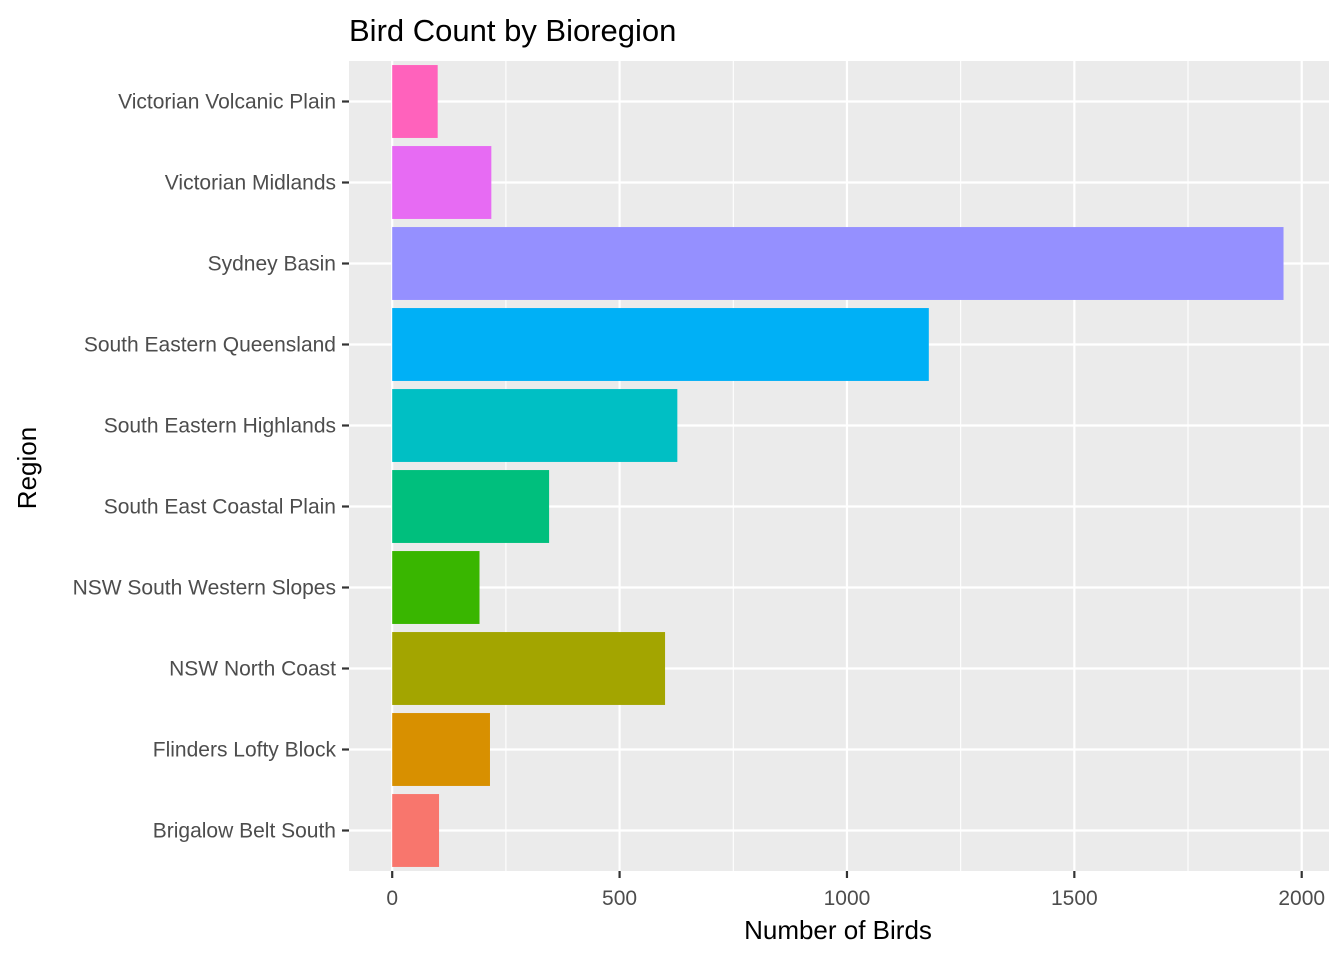 This screenshot has width=1344, height=960. What do you see at coordinates (245, 750) in the screenshot?
I see `y-tick-label: Flinders Lofty Block` at bounding box center [245, 750].